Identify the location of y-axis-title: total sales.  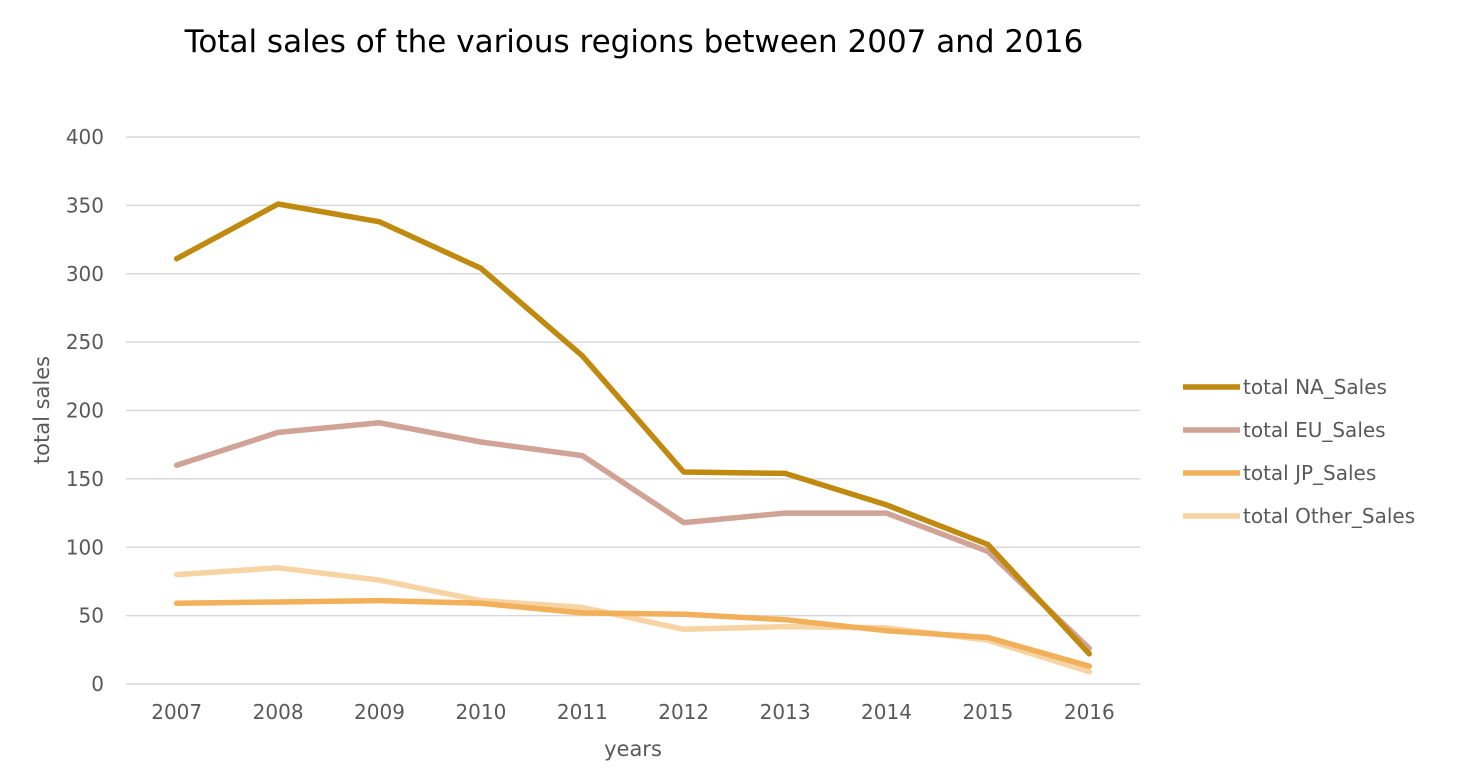
(42, 410).